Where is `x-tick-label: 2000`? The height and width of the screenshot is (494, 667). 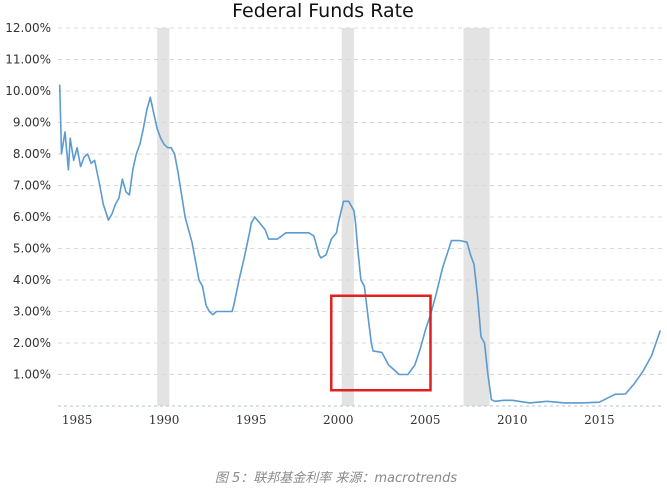
x-tick-label: 2000 is located at coordinates (338, 420).